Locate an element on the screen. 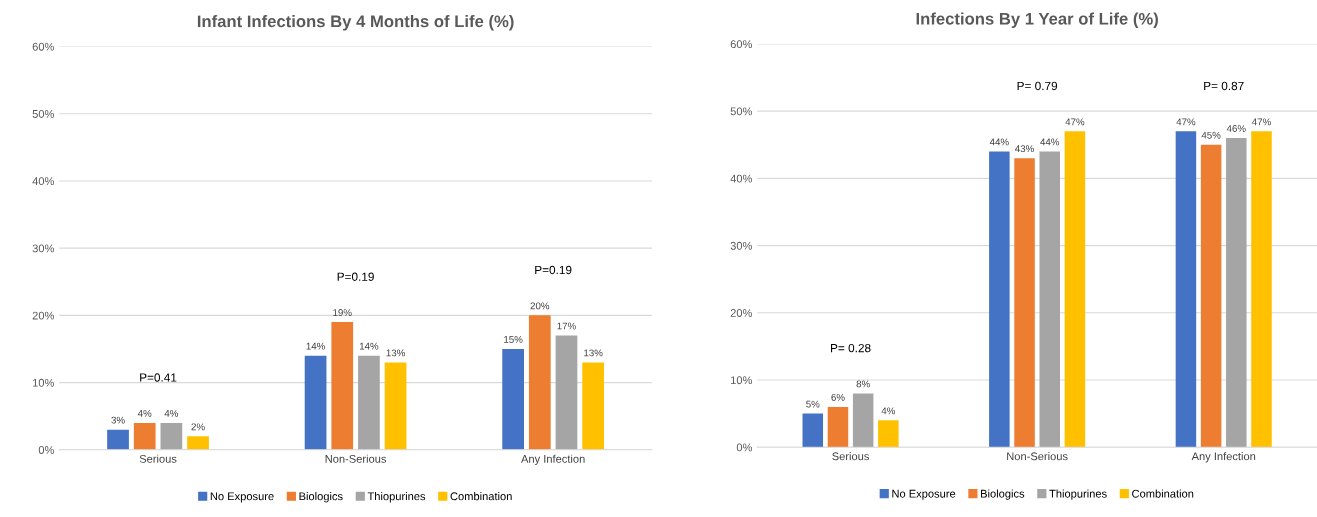 The height and width of the screenshot is (517, 1317). data-label: 3% is located at coordinates (118, 420).